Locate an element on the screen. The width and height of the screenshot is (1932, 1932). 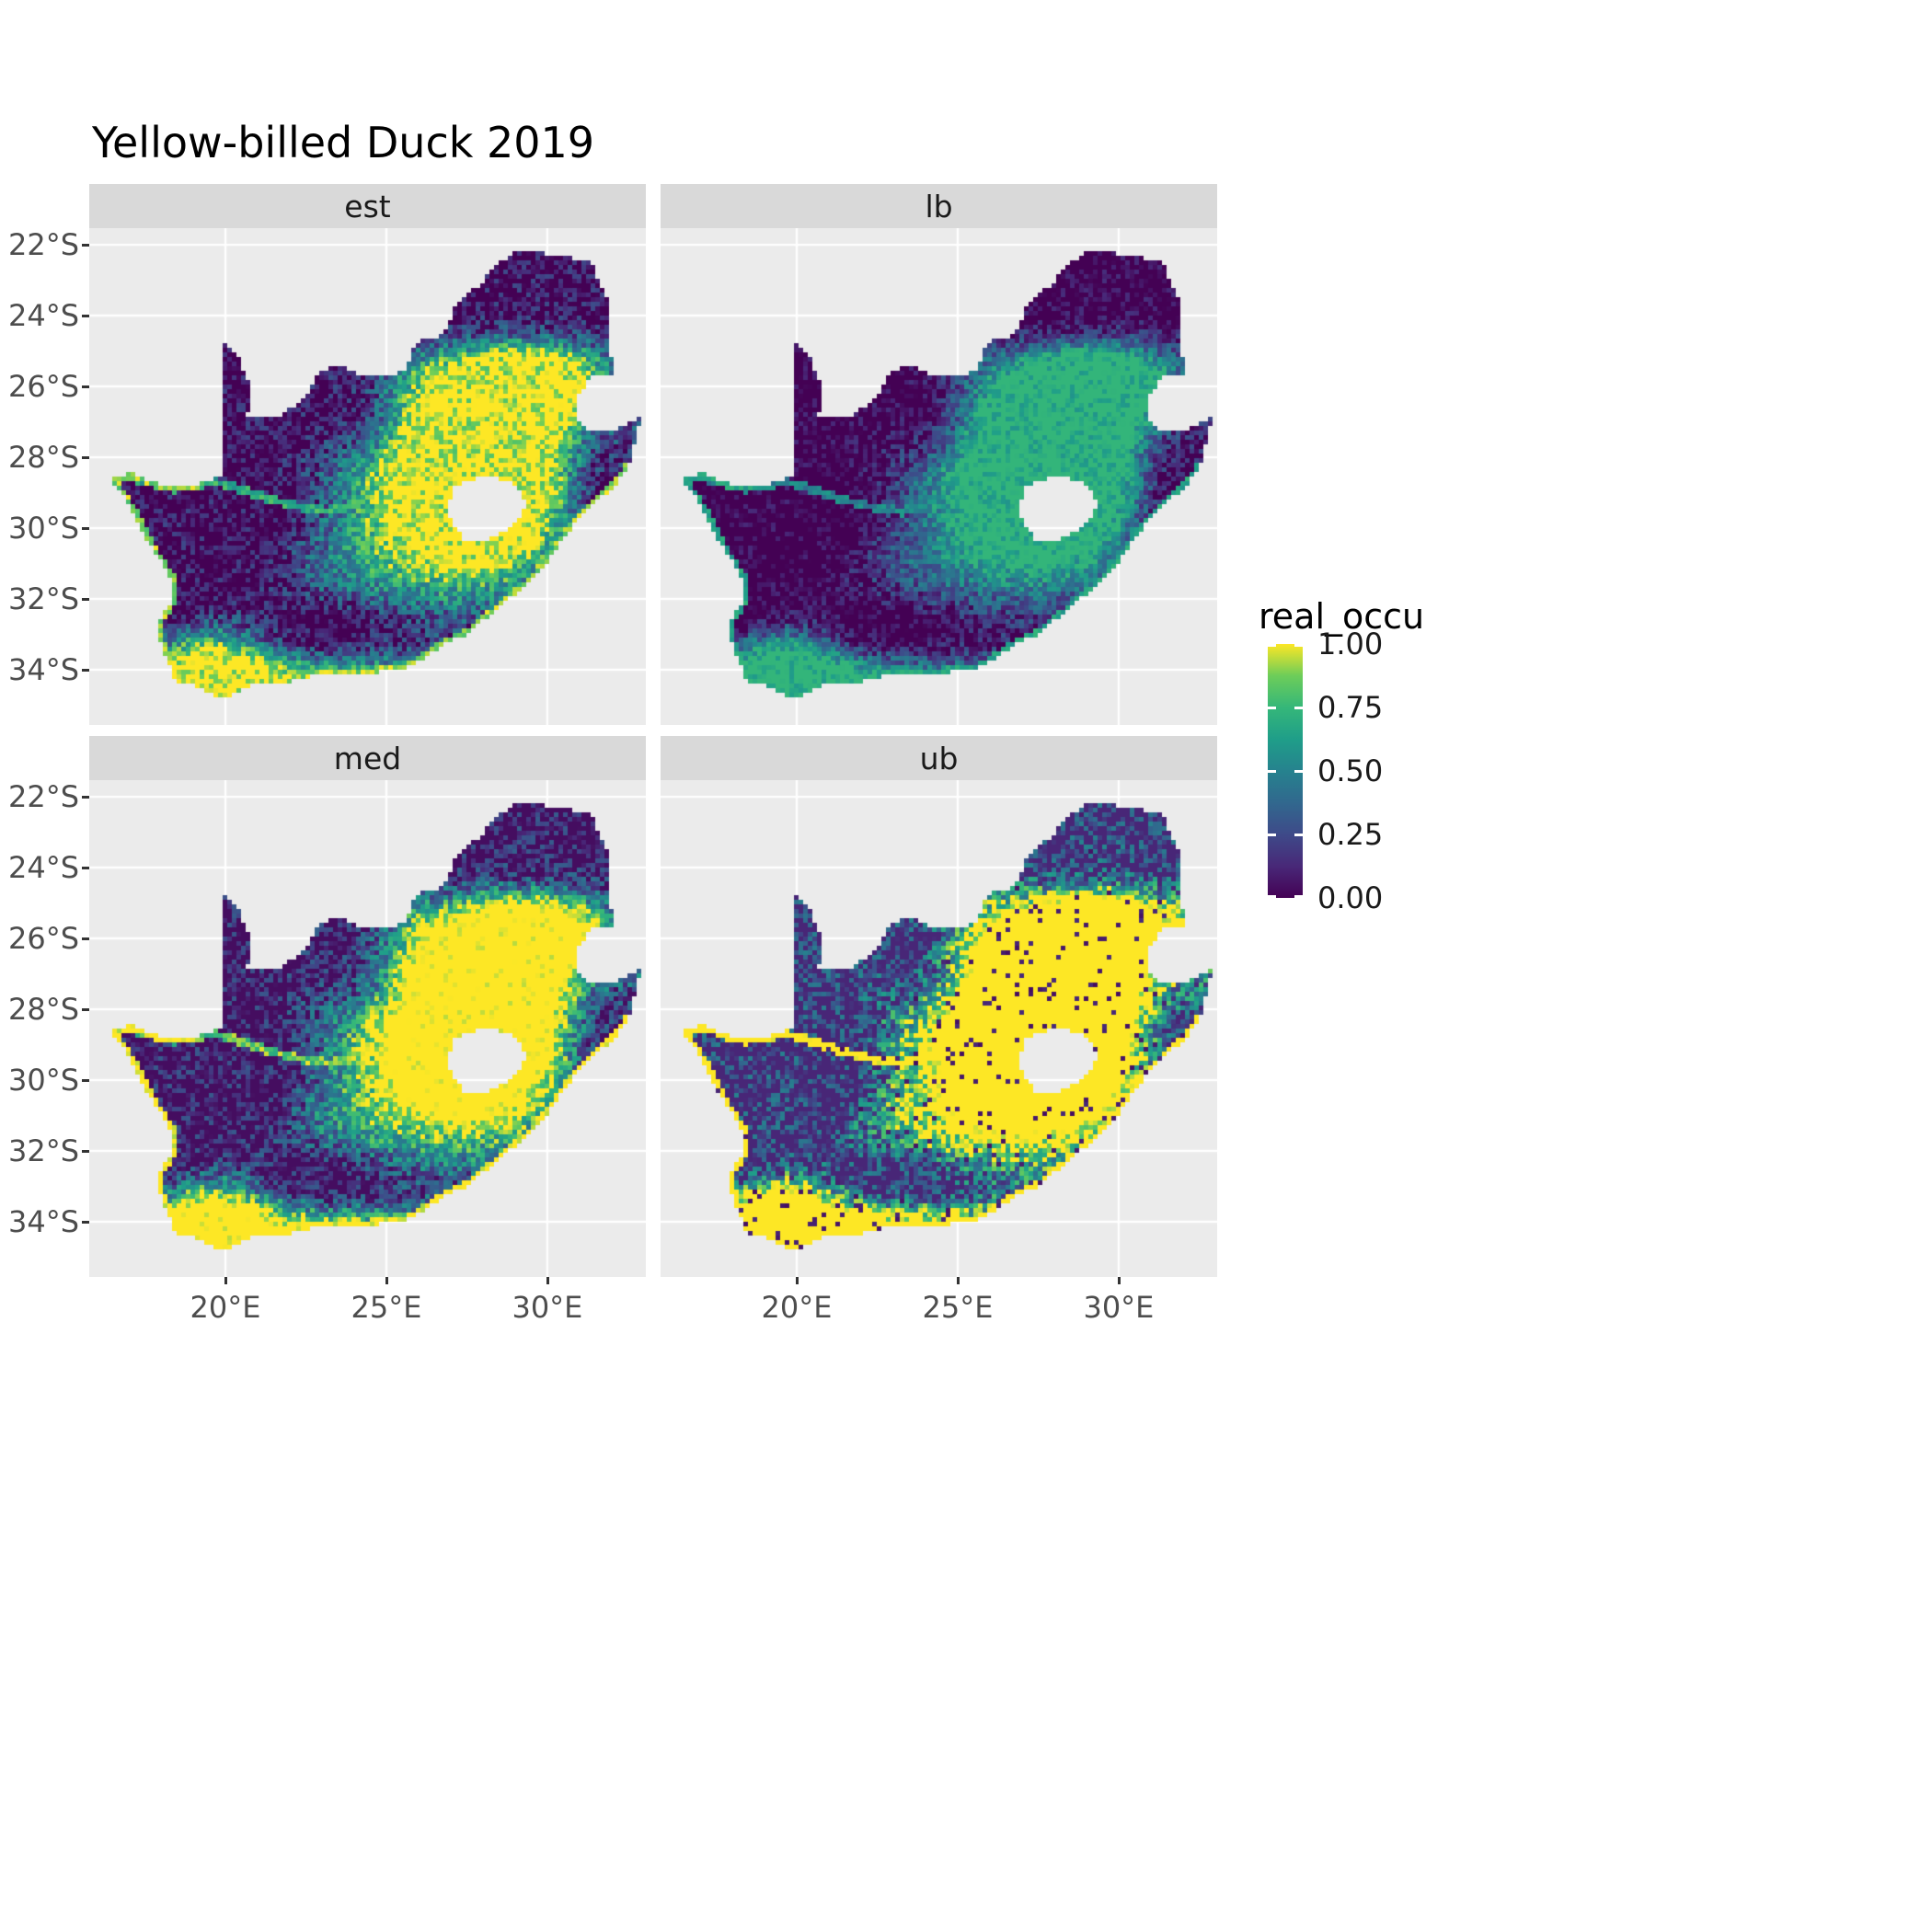
facet-label-ub: ub is located at coordinates (939, 758).